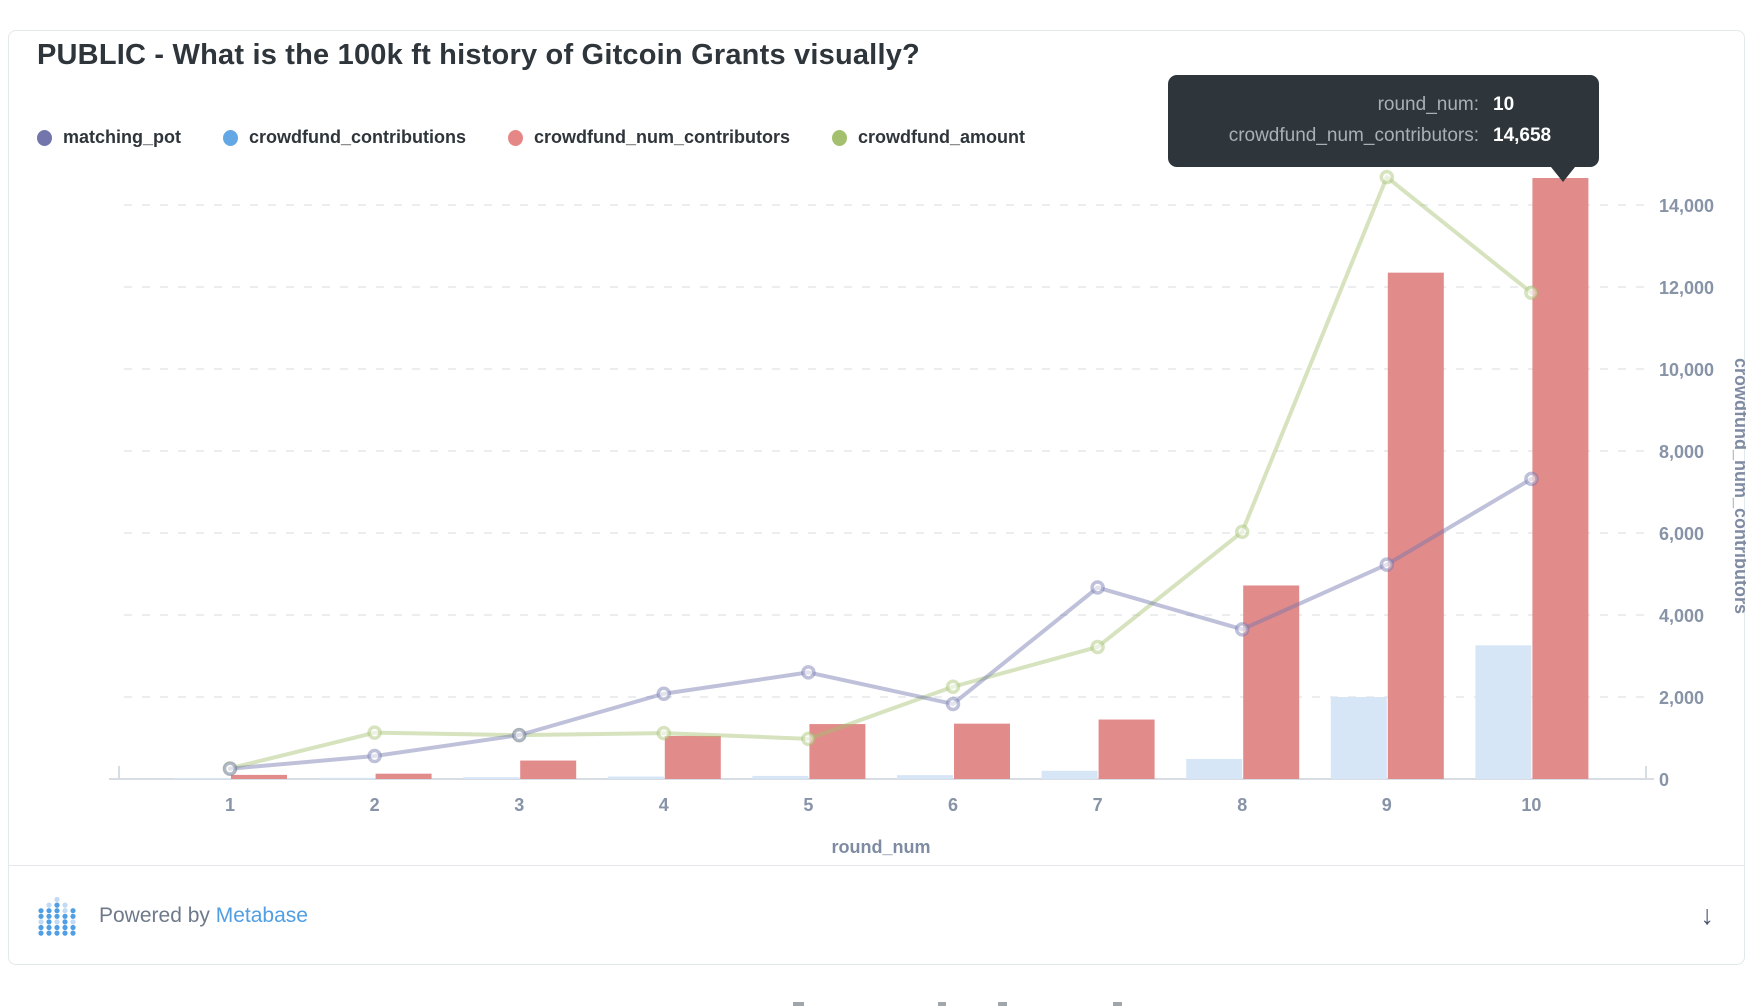 This screenshot has height=1006, width=1760. I want to click on x-axis-tick-label: 2, so click(375, 805).